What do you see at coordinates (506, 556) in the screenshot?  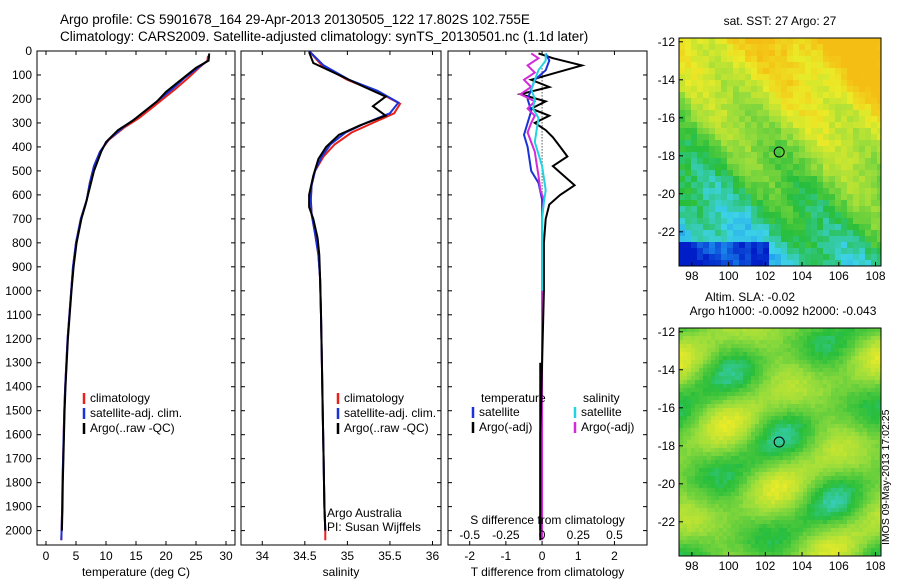 I see `diff-xtick-label: -1` at bounding box center [506, 556].